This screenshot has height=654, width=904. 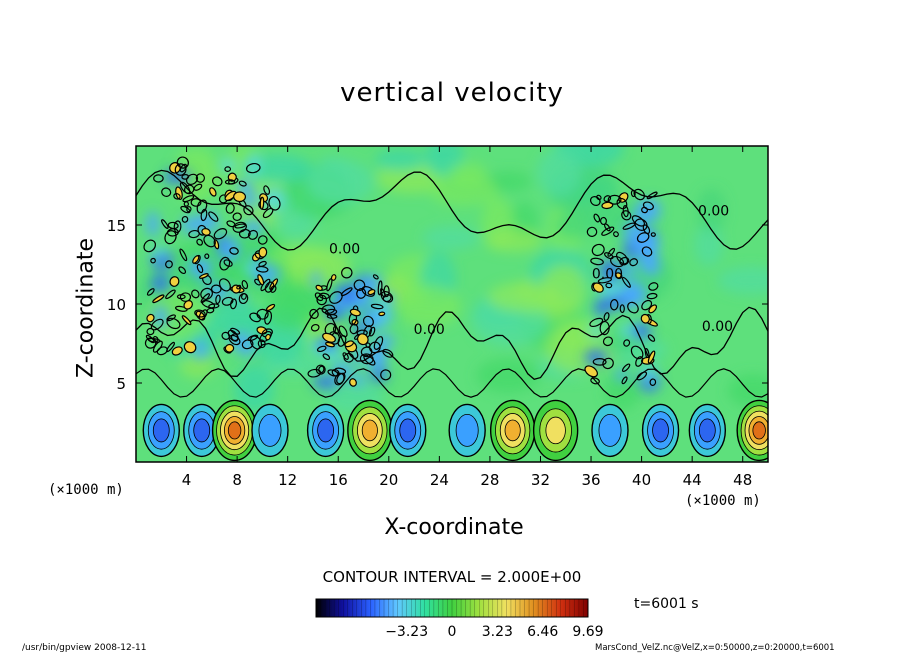 What do you see at coordinates (666, 604) in the screenshot?
I see `time-label: t=6001 s` at bounding box center [666, 604].